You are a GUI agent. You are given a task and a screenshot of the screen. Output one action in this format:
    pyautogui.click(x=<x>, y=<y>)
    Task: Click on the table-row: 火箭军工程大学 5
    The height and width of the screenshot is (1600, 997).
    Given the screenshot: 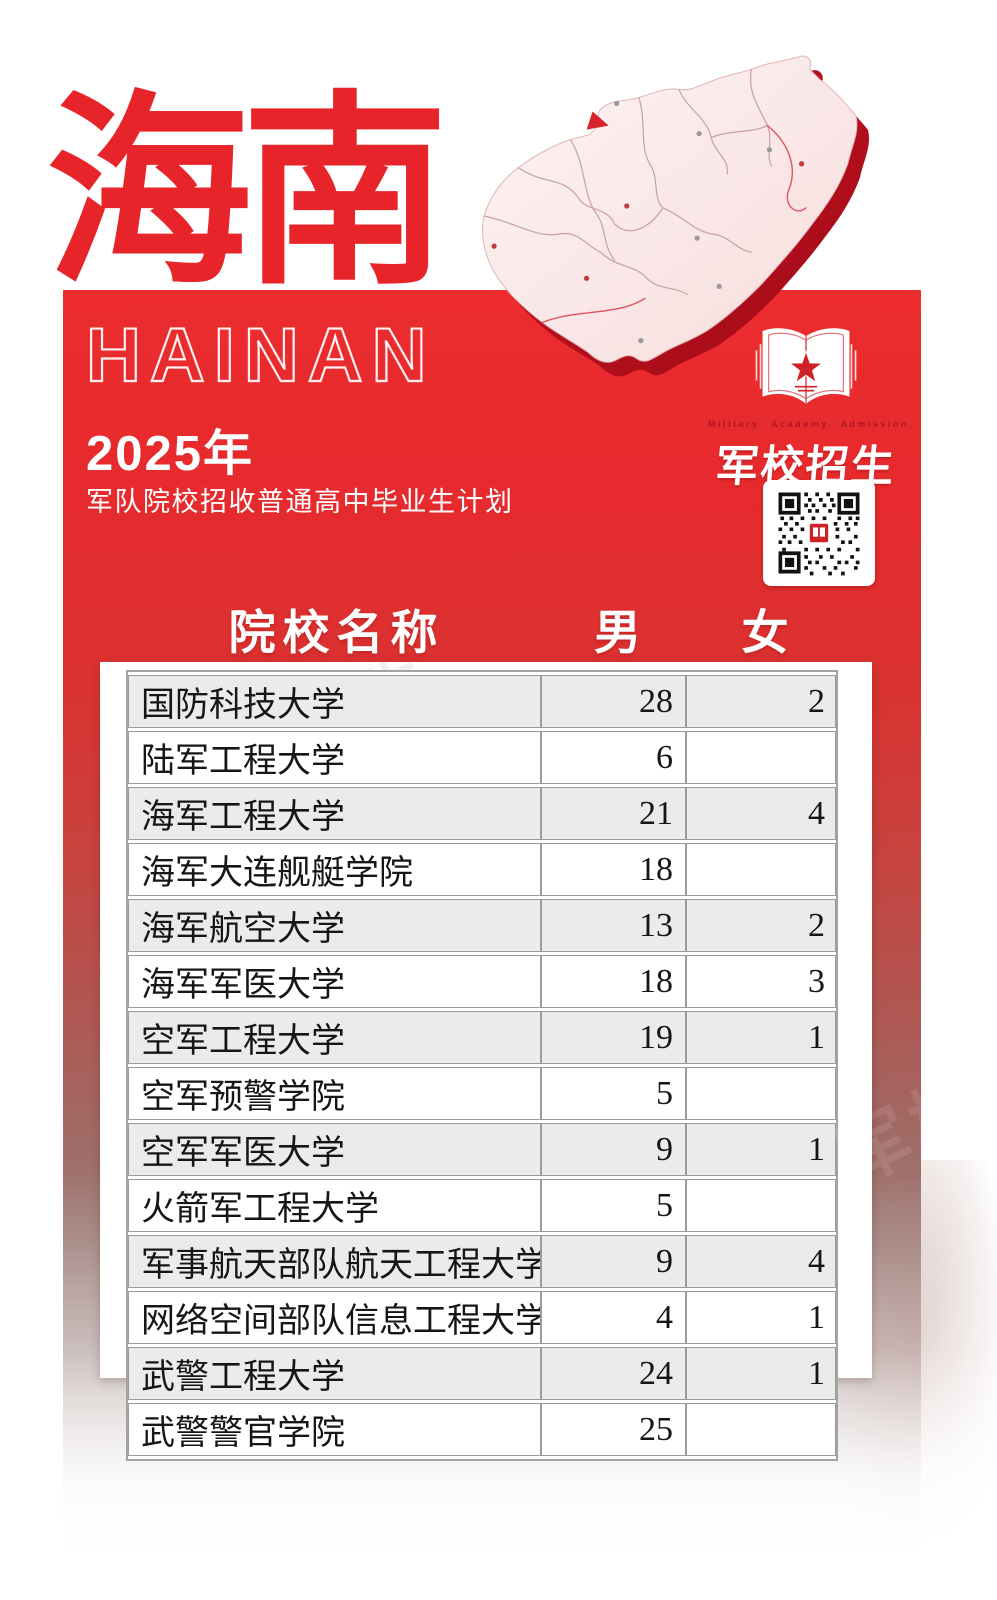 What is the action you would take?
    pyautogui.click(x=482, y=1205)
    